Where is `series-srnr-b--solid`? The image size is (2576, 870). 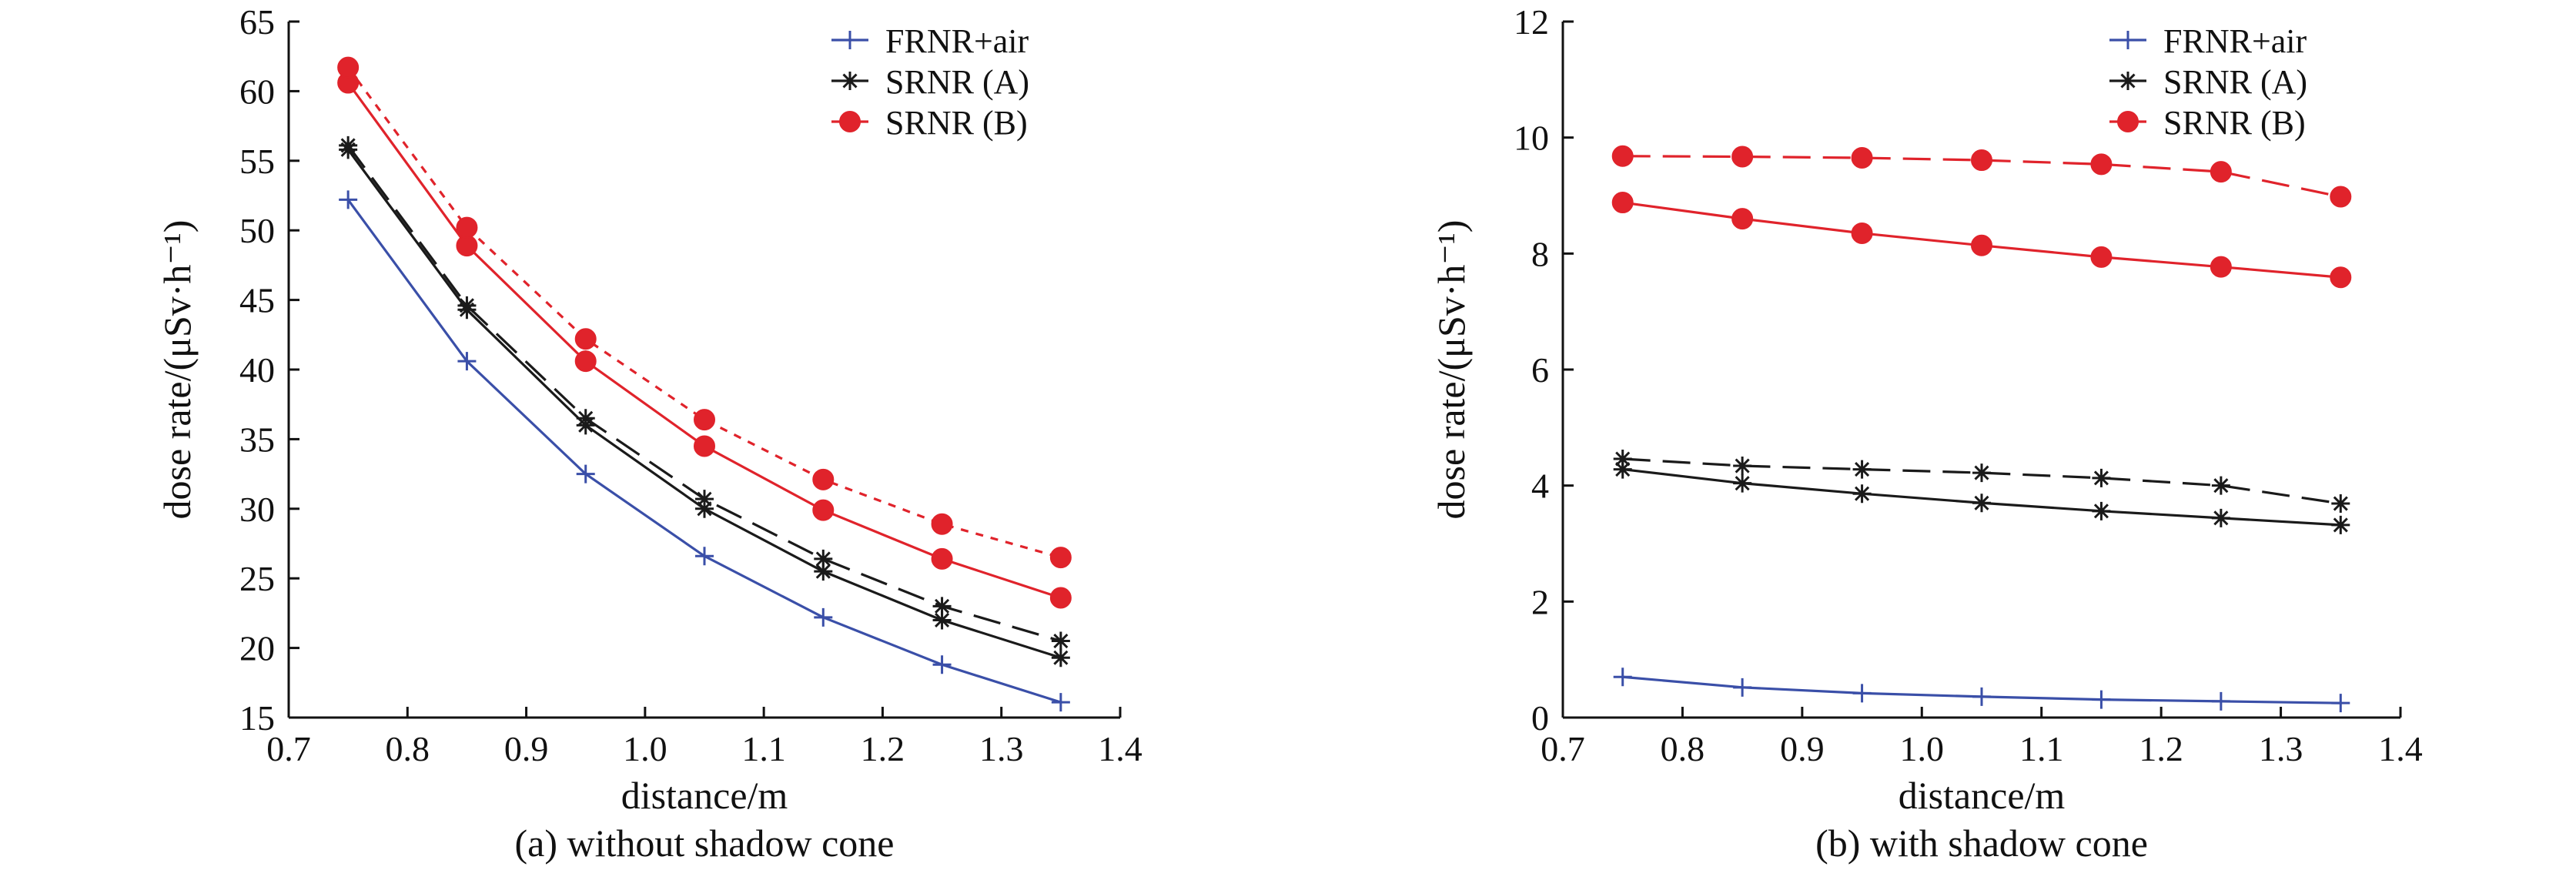
series-srnr-b--solid is located at coordinates (1981, 240).